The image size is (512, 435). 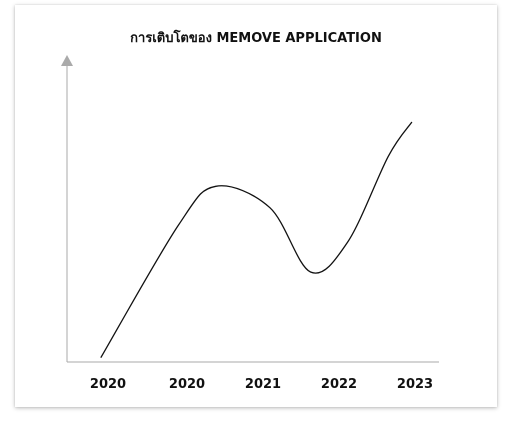 I want to click on x-tick-label: 2022, so click(x=339, y=384).